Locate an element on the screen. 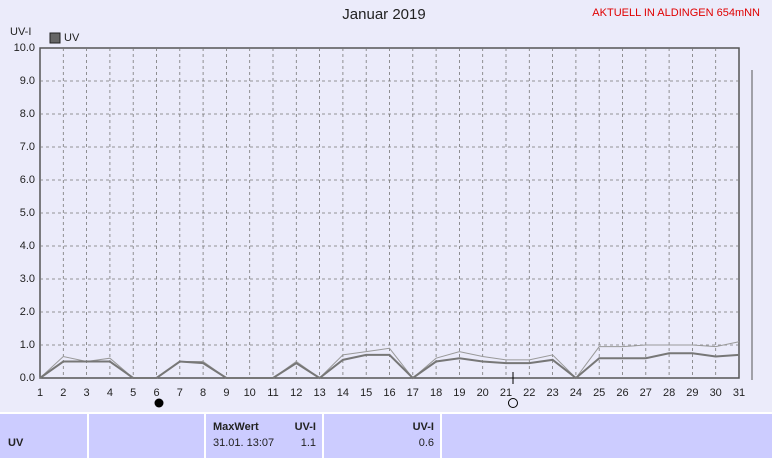  legend-swatch is located at coordinates (55, 38).